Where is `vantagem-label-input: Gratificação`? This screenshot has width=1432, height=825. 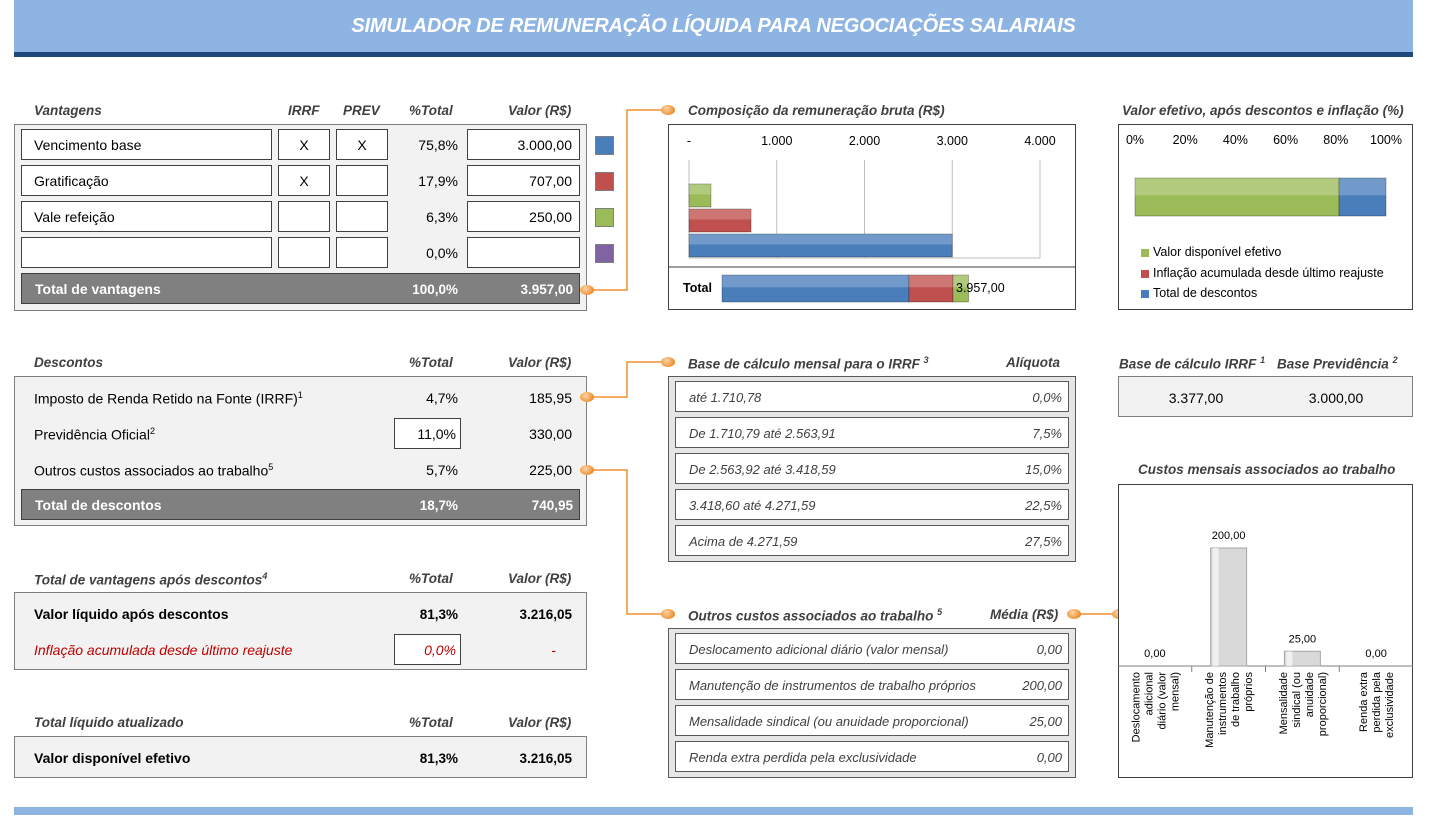 vantagem-label-input: Gratificação is located at coordinates (146, 180).